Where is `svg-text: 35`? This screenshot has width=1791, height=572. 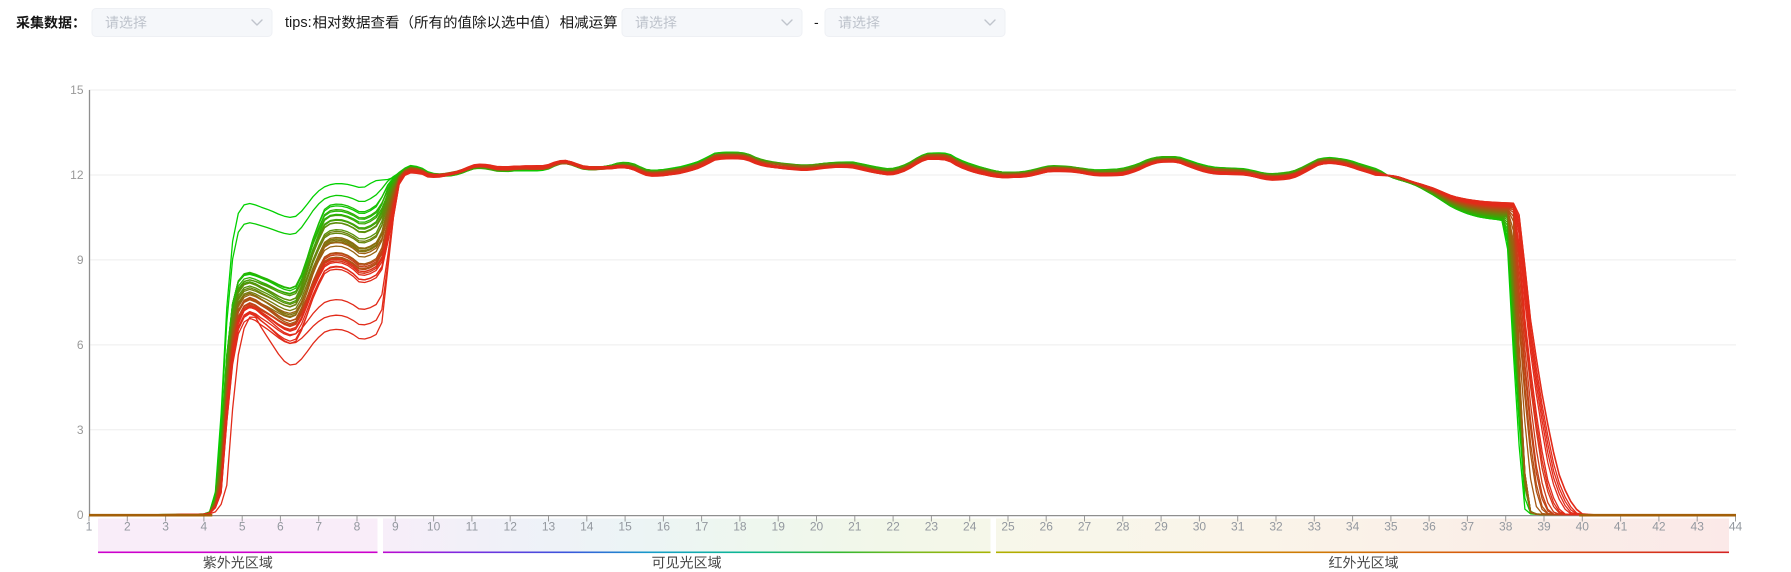
svg-text: 35 is located at coordinates (1391, 527).